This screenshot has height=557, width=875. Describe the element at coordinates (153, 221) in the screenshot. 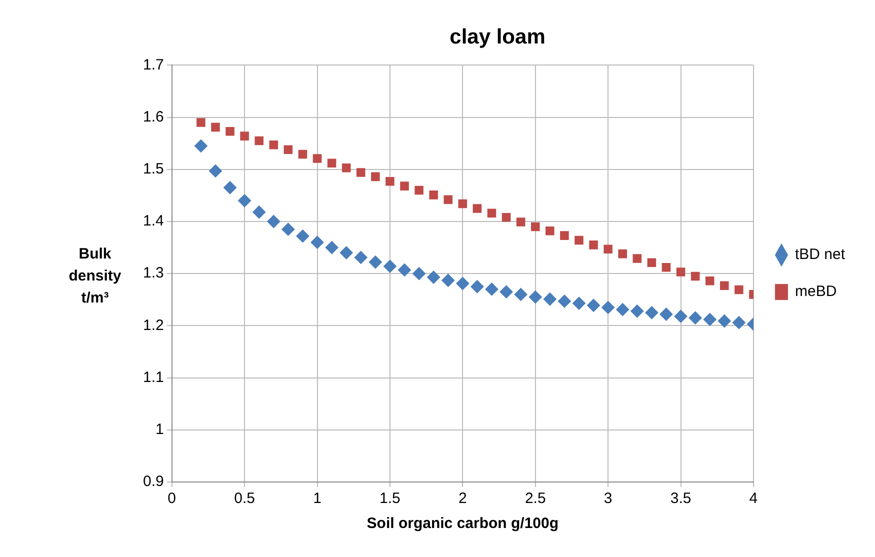

I see `y-tick-label: 1.4` at that location.